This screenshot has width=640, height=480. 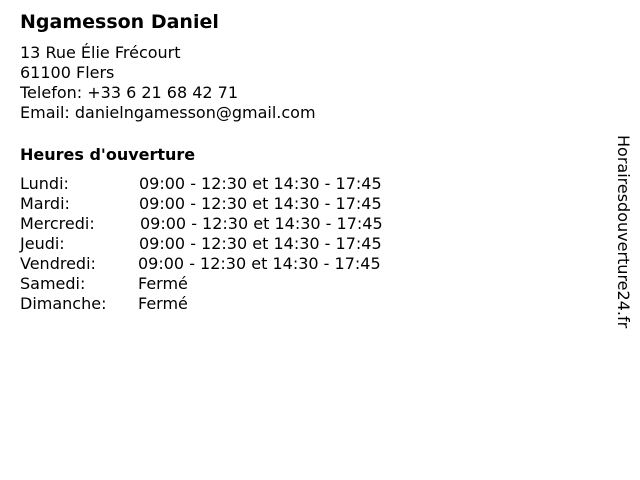 I want to click on hours-row: Jeudi: 09:00 - 12:30 et 14:30 - 17:45, so click(x=230, y=244).